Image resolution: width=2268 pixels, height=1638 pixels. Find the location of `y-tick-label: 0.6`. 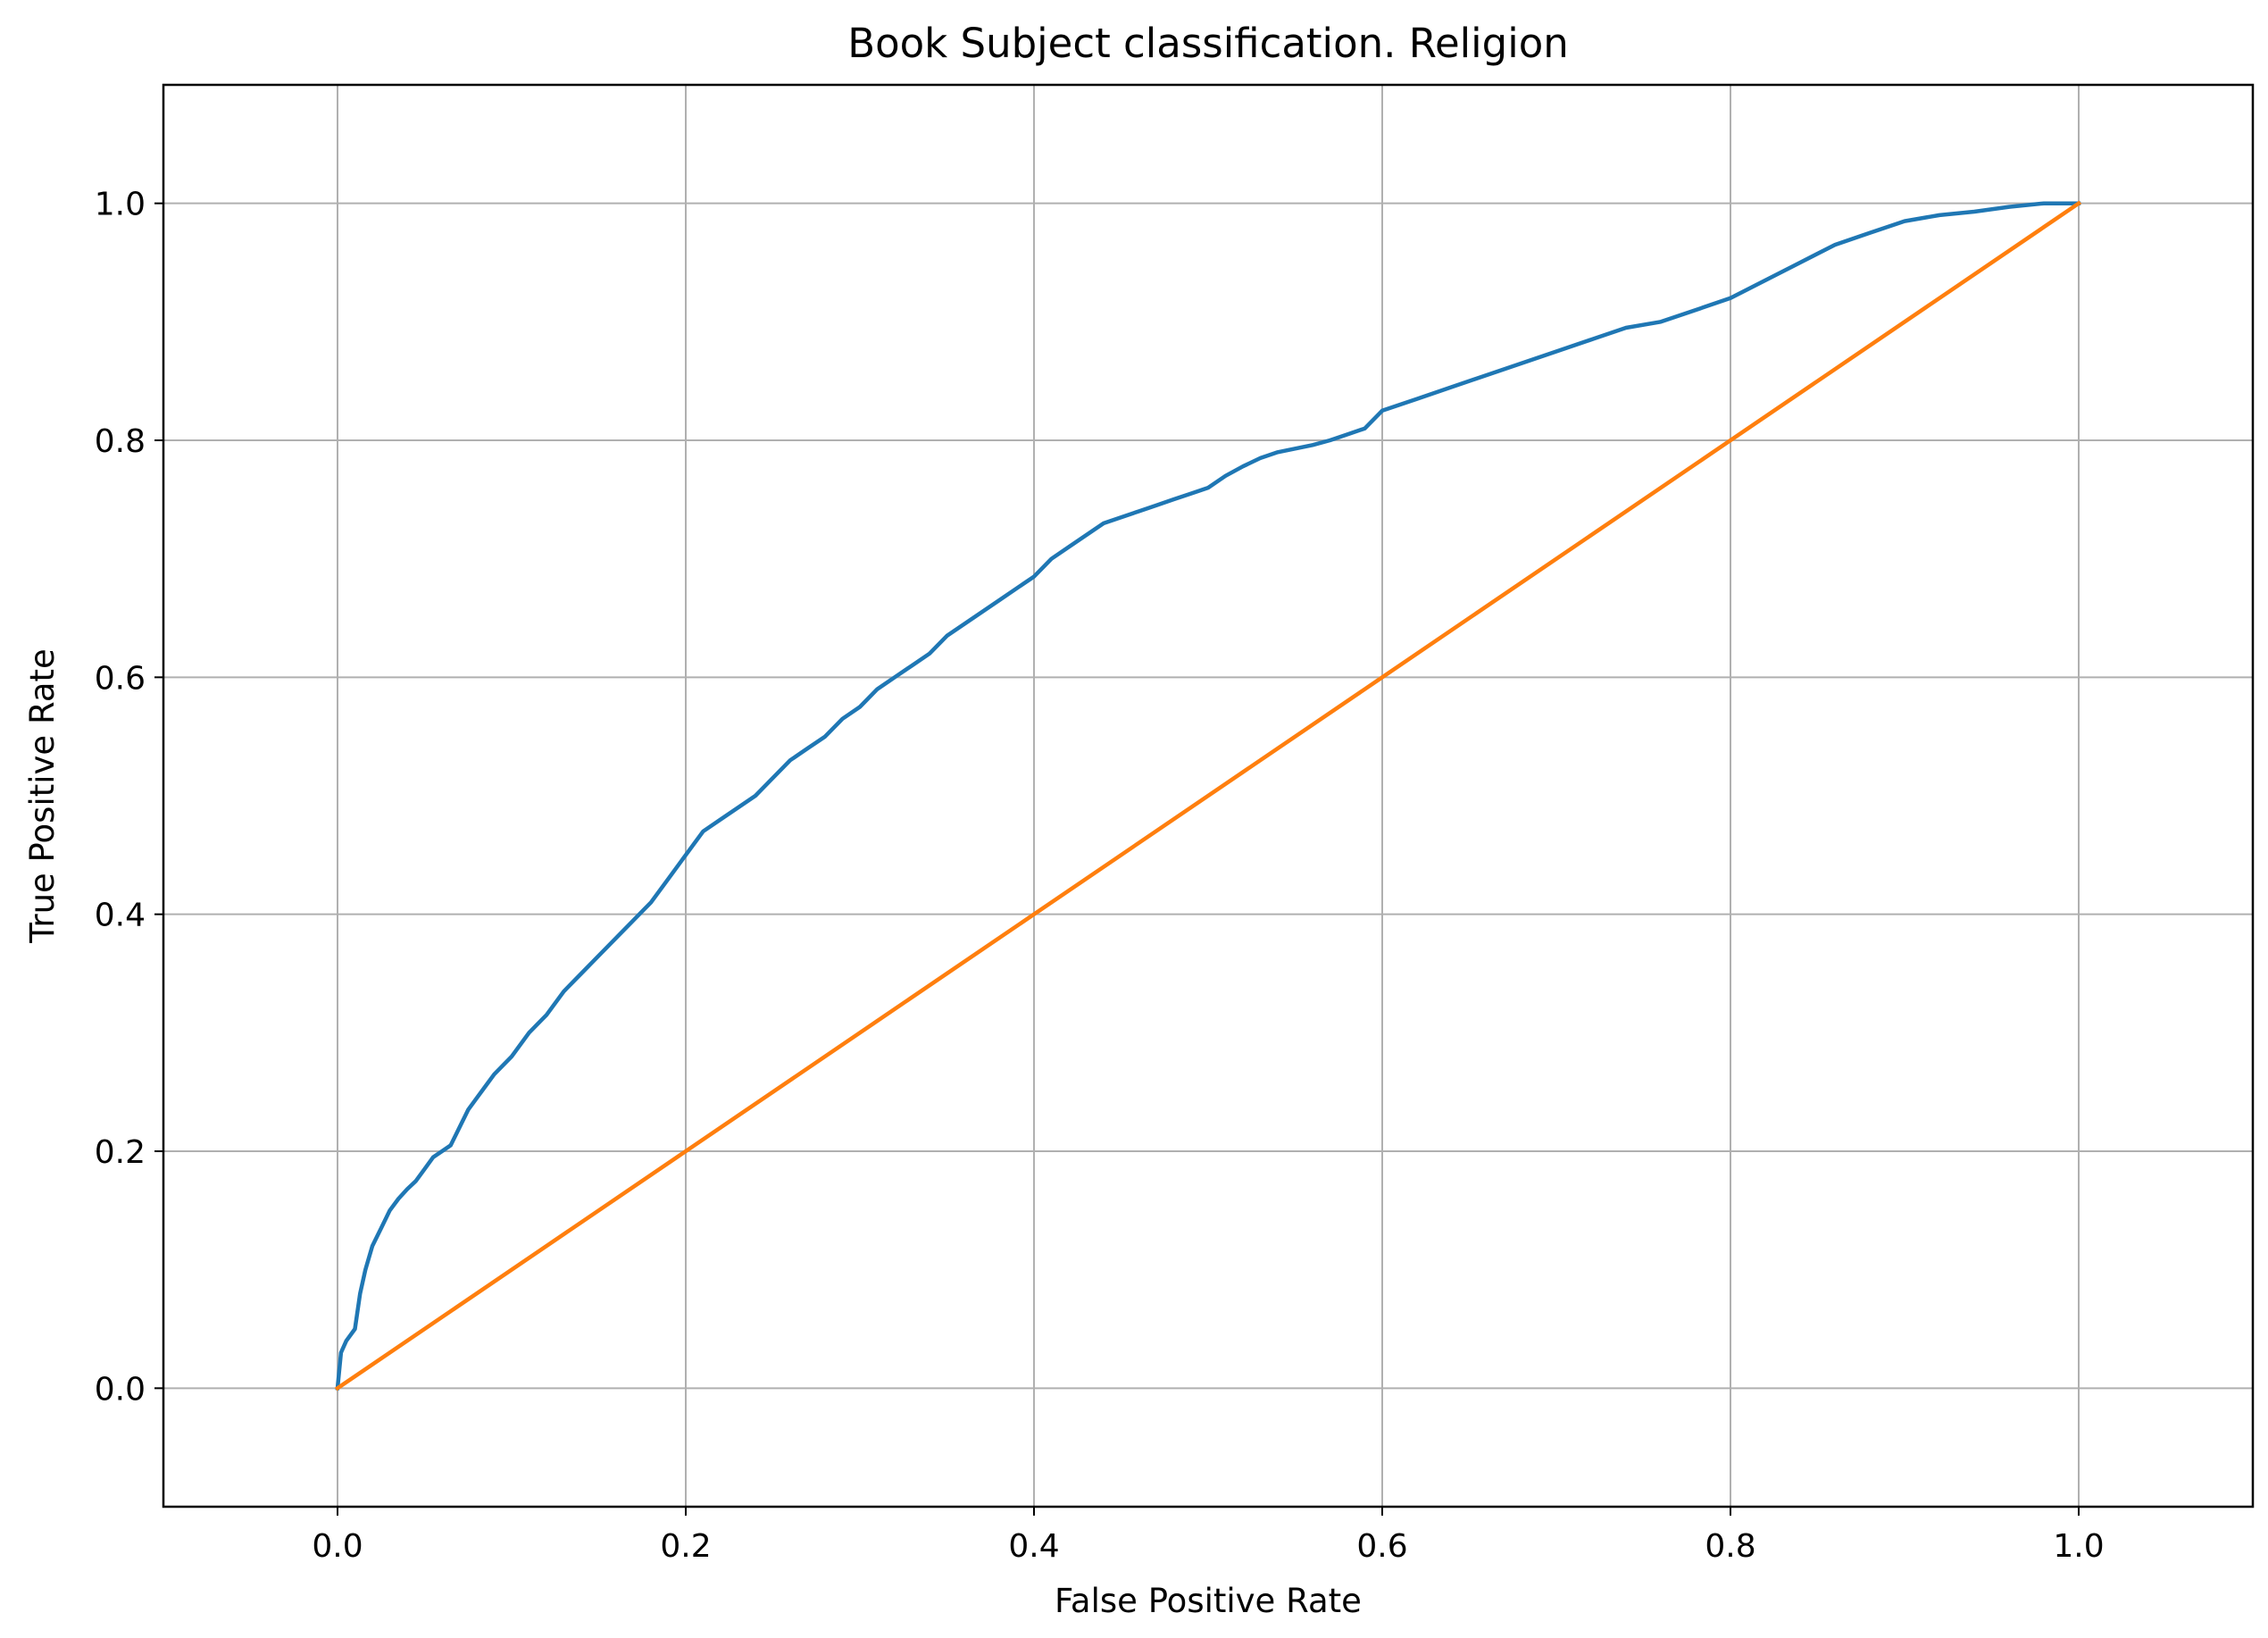

y-tick-label: 0.6 is located at coordinates (120, 678).